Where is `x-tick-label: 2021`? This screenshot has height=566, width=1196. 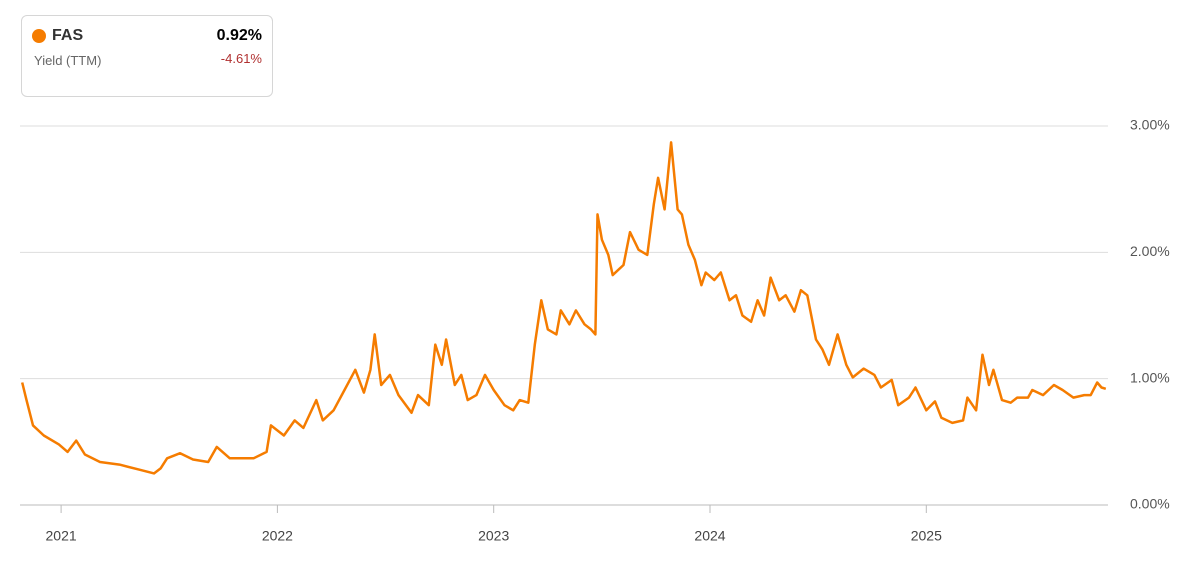 x-tick-label: 2021 is located at coordinates (61, 536).